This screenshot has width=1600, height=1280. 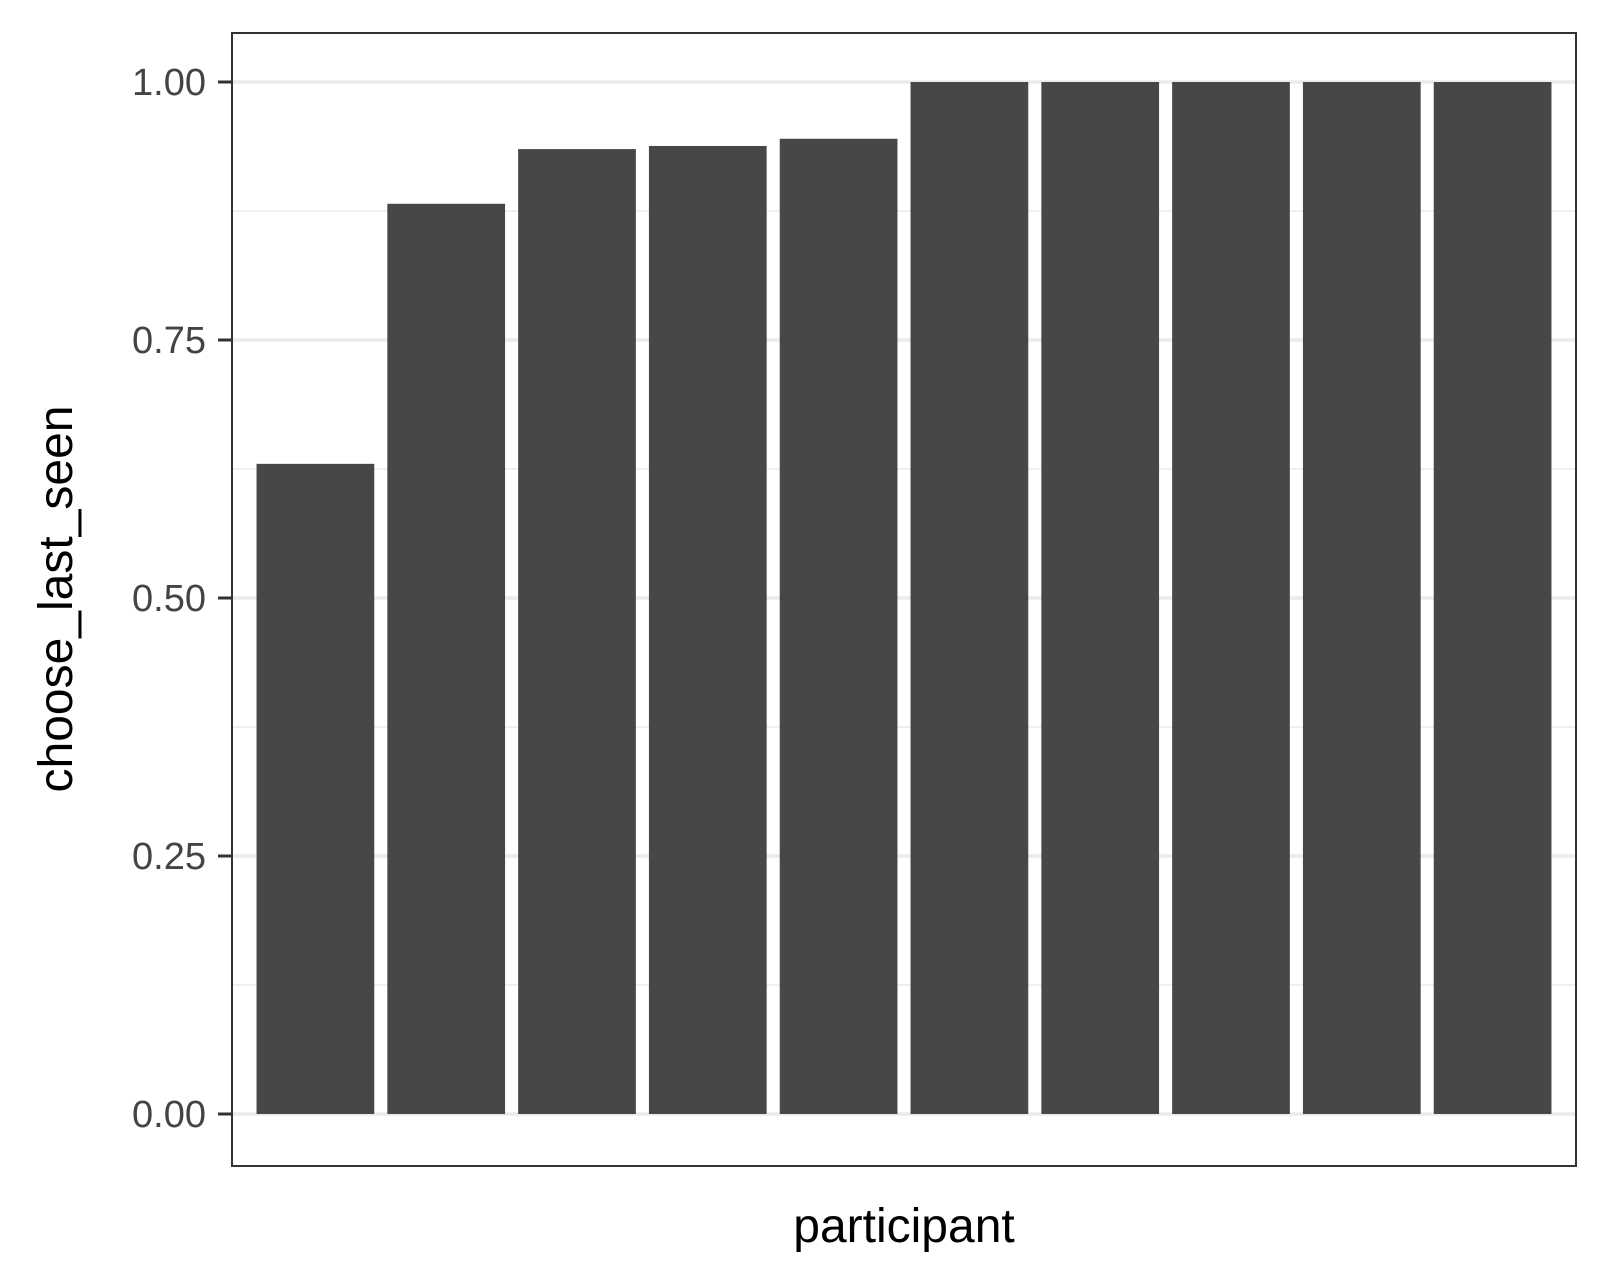 I want to click on y-tick-label-1: 0.25, so click(x=169, y=857).